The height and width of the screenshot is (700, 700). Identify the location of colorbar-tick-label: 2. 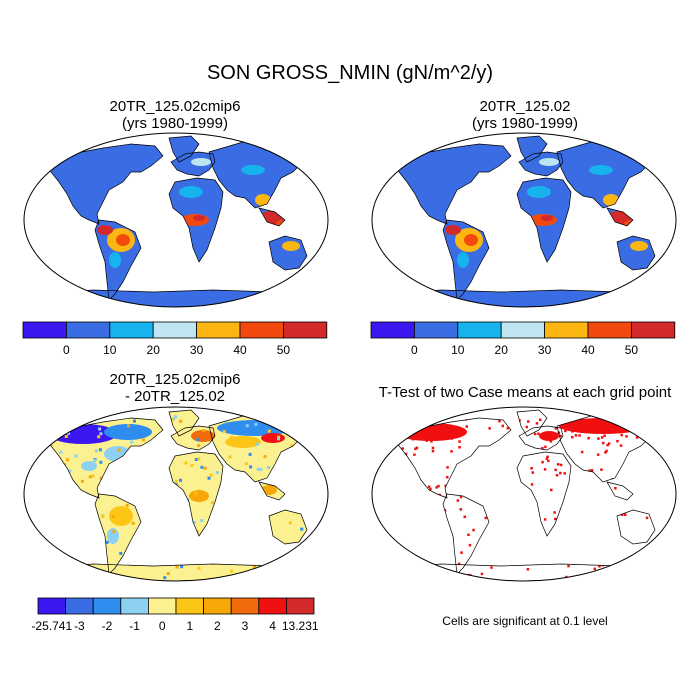
(217, 626).